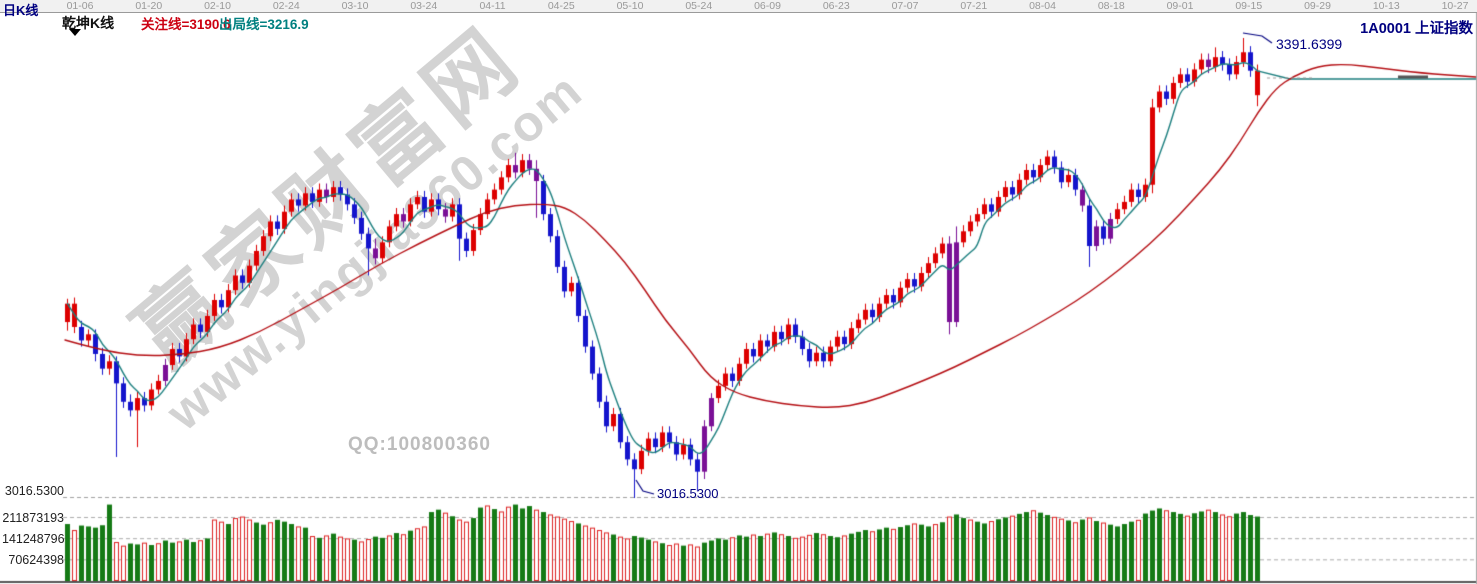  Describe the element at coordinates (34, 491) in the screenshot. I see `price-axis-low-label: 3016.5300` at that location.